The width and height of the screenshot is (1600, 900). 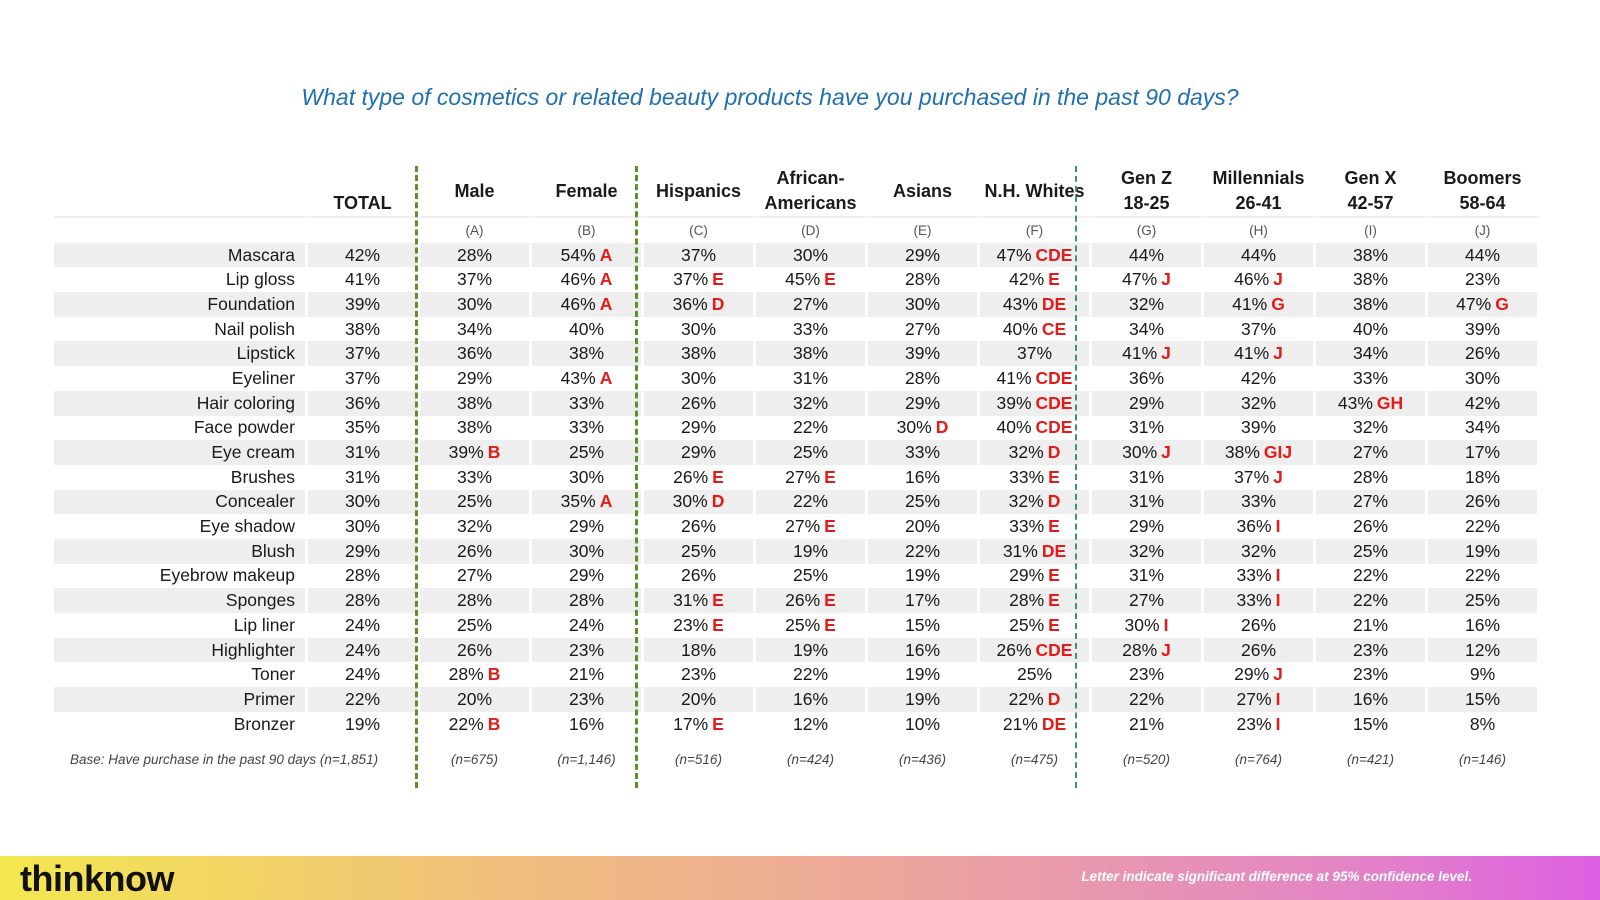 I want to click on column-letter: (I), so click(x=1372, y=230).